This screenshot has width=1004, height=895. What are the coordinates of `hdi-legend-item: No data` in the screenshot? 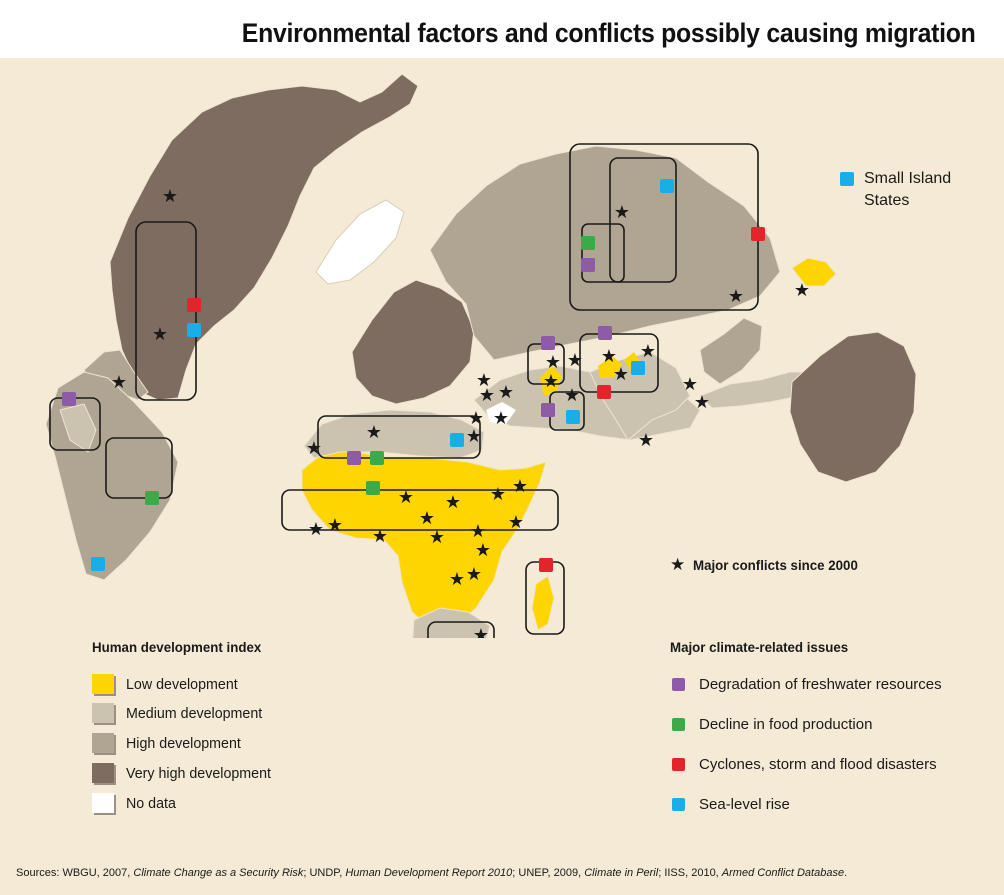 It's located at (135, 803).